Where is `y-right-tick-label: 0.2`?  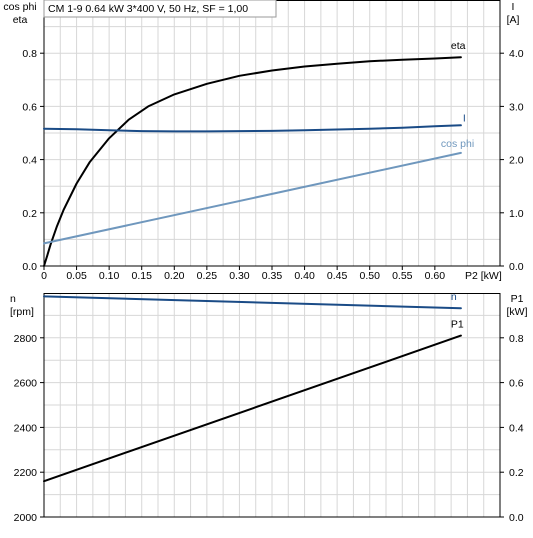
y-right-tick-label: 0.2 is located at coordinates (516, 473).